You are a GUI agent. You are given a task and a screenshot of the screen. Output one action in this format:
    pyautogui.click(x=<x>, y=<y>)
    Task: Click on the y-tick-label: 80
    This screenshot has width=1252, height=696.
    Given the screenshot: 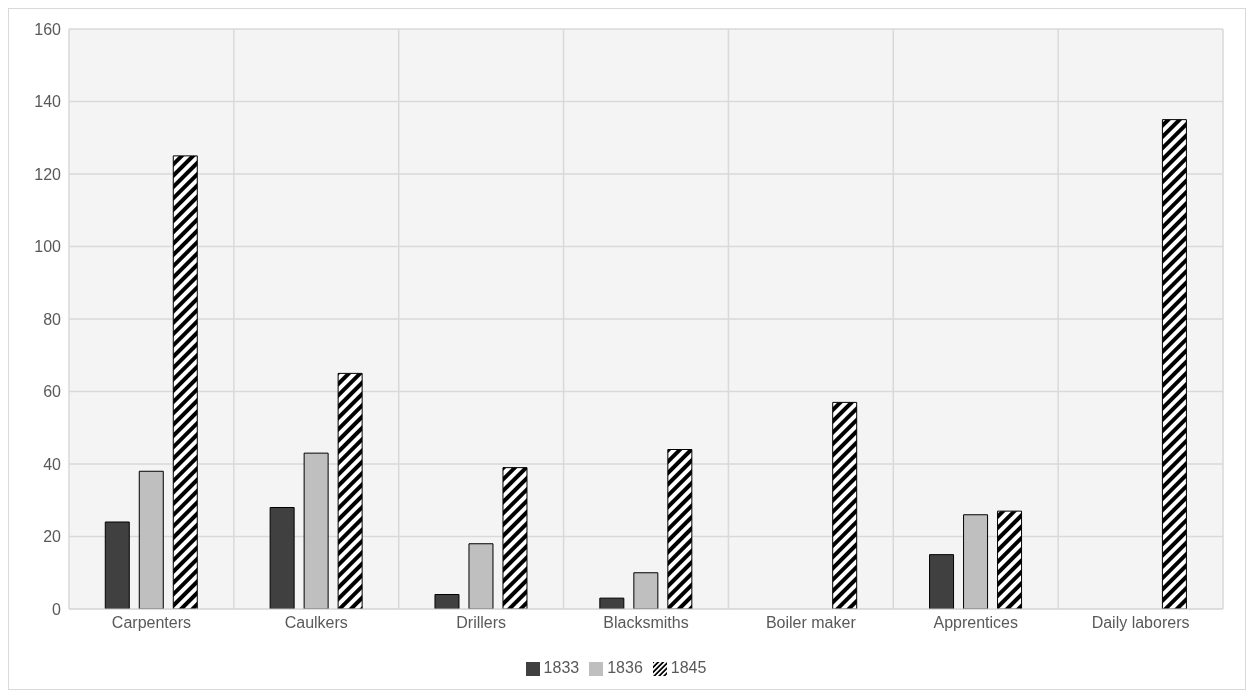 What is the action you would take?
    pyautogui.click(x=52, y=319)
    